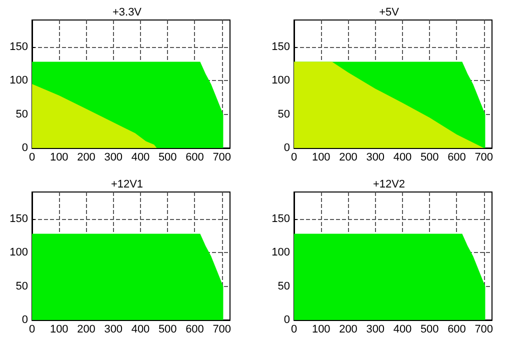  I want to click on chart-title: +3.3V, so click(127, 12).